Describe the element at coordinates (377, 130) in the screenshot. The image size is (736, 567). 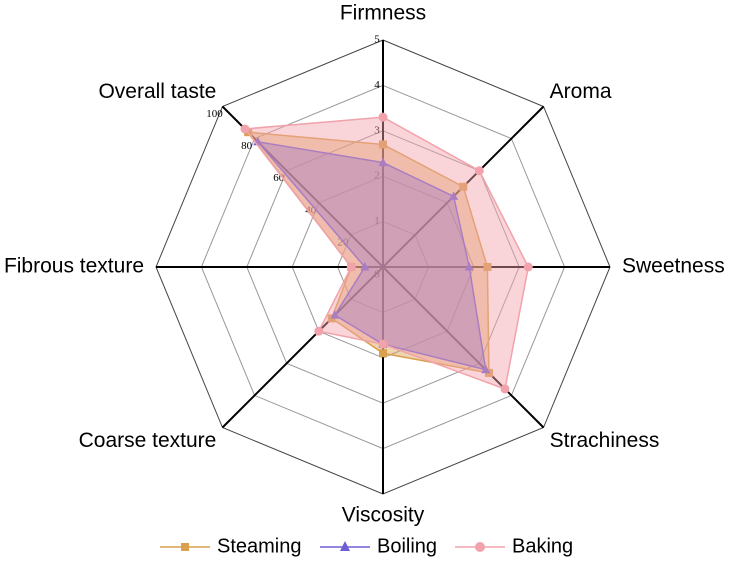
I see `r-tick-label: 3` at that location.